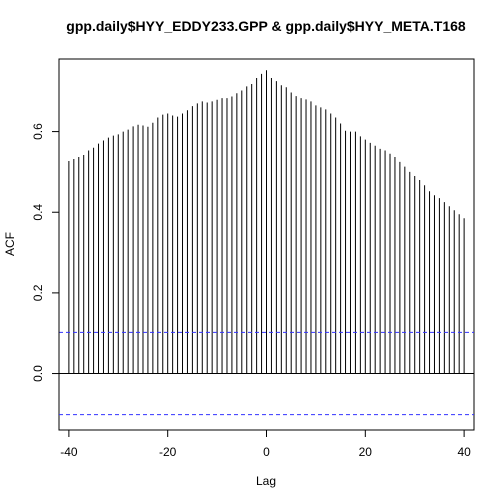 The width and height of the screenshot is (504, 504). Describe the element at coordinates (10, 244) in the screenshot. I see `y-axis-label: ACF` at that location.